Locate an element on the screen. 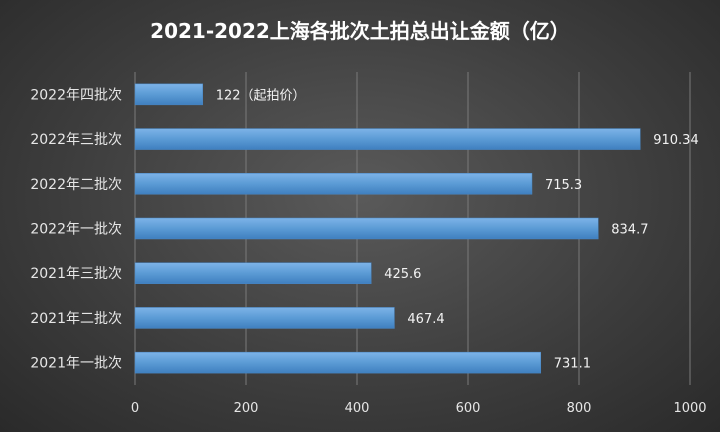 The height and width of the screenshot is (432, 720). category-label: 2022年一批次 is located at coordinates (76, 230).